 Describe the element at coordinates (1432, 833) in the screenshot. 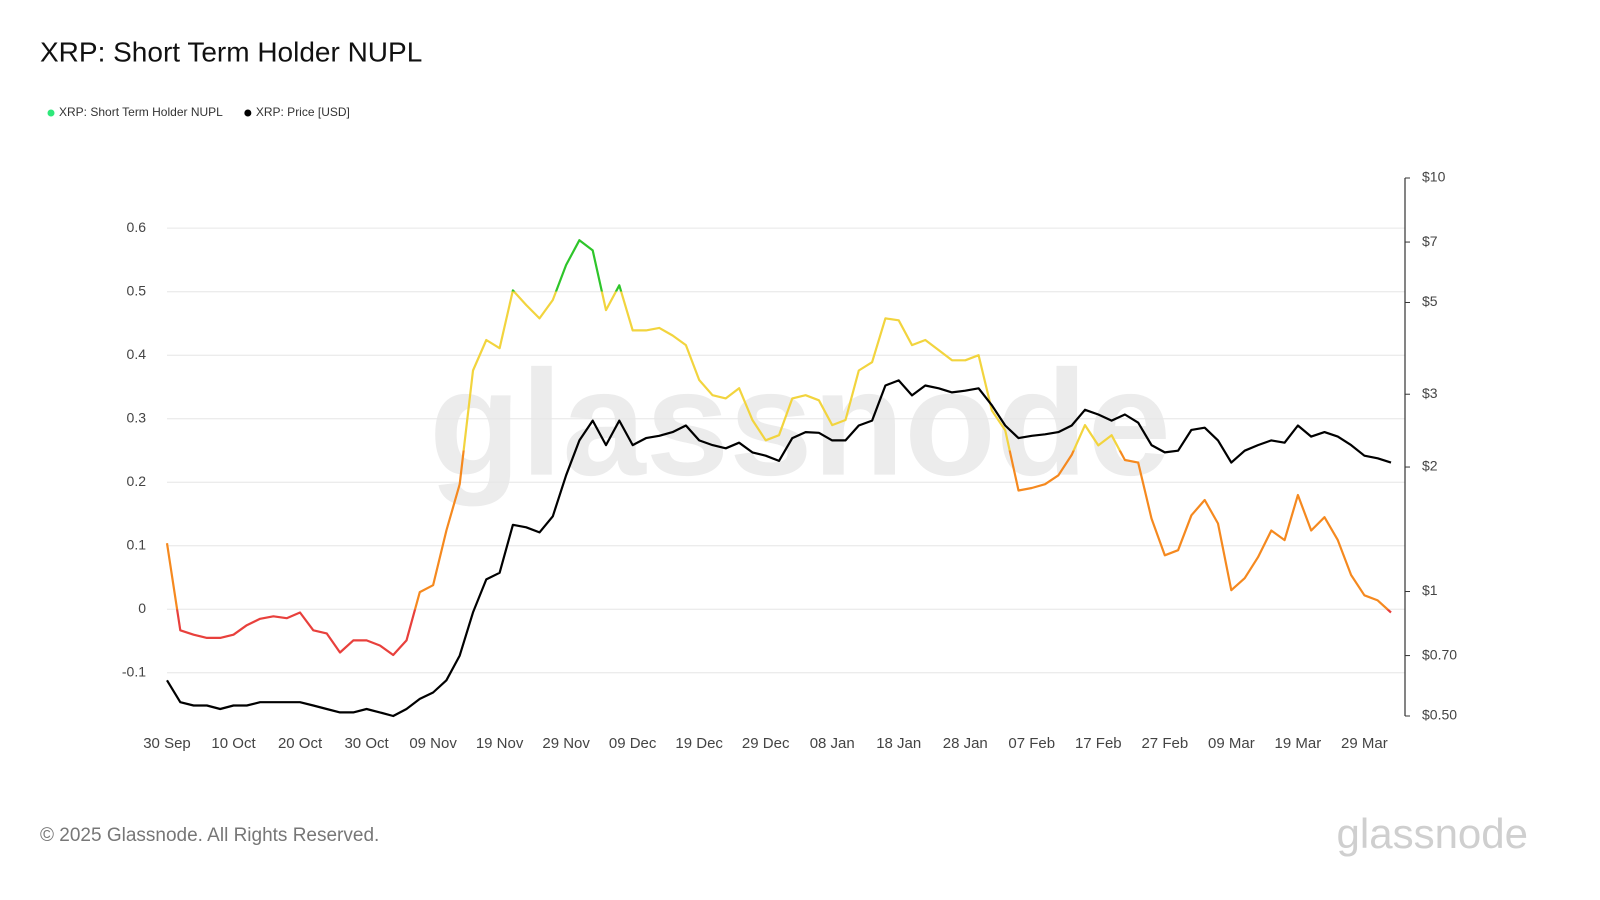

I see `logo: glassnode` at that location.